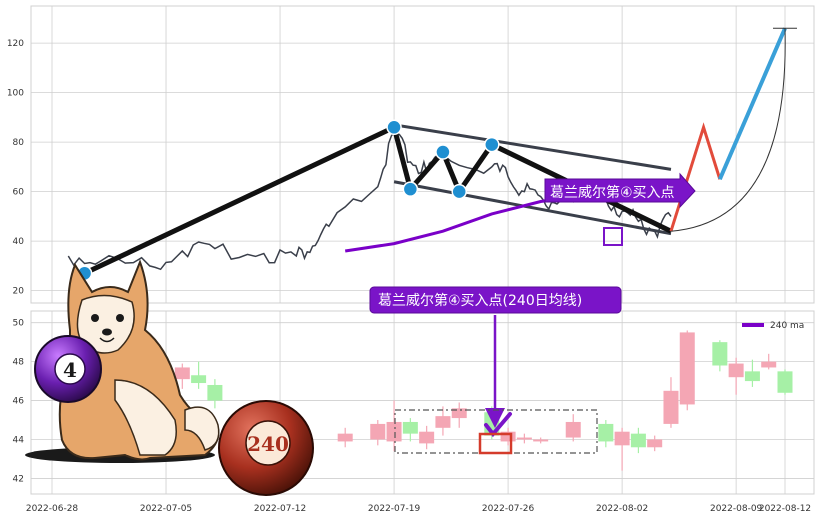 The image size is (819, 520). What do you see at coordinates (15, 94) in the screenshot?
I see `top-y-tick-label: 100` at bounding box center [15, 94].